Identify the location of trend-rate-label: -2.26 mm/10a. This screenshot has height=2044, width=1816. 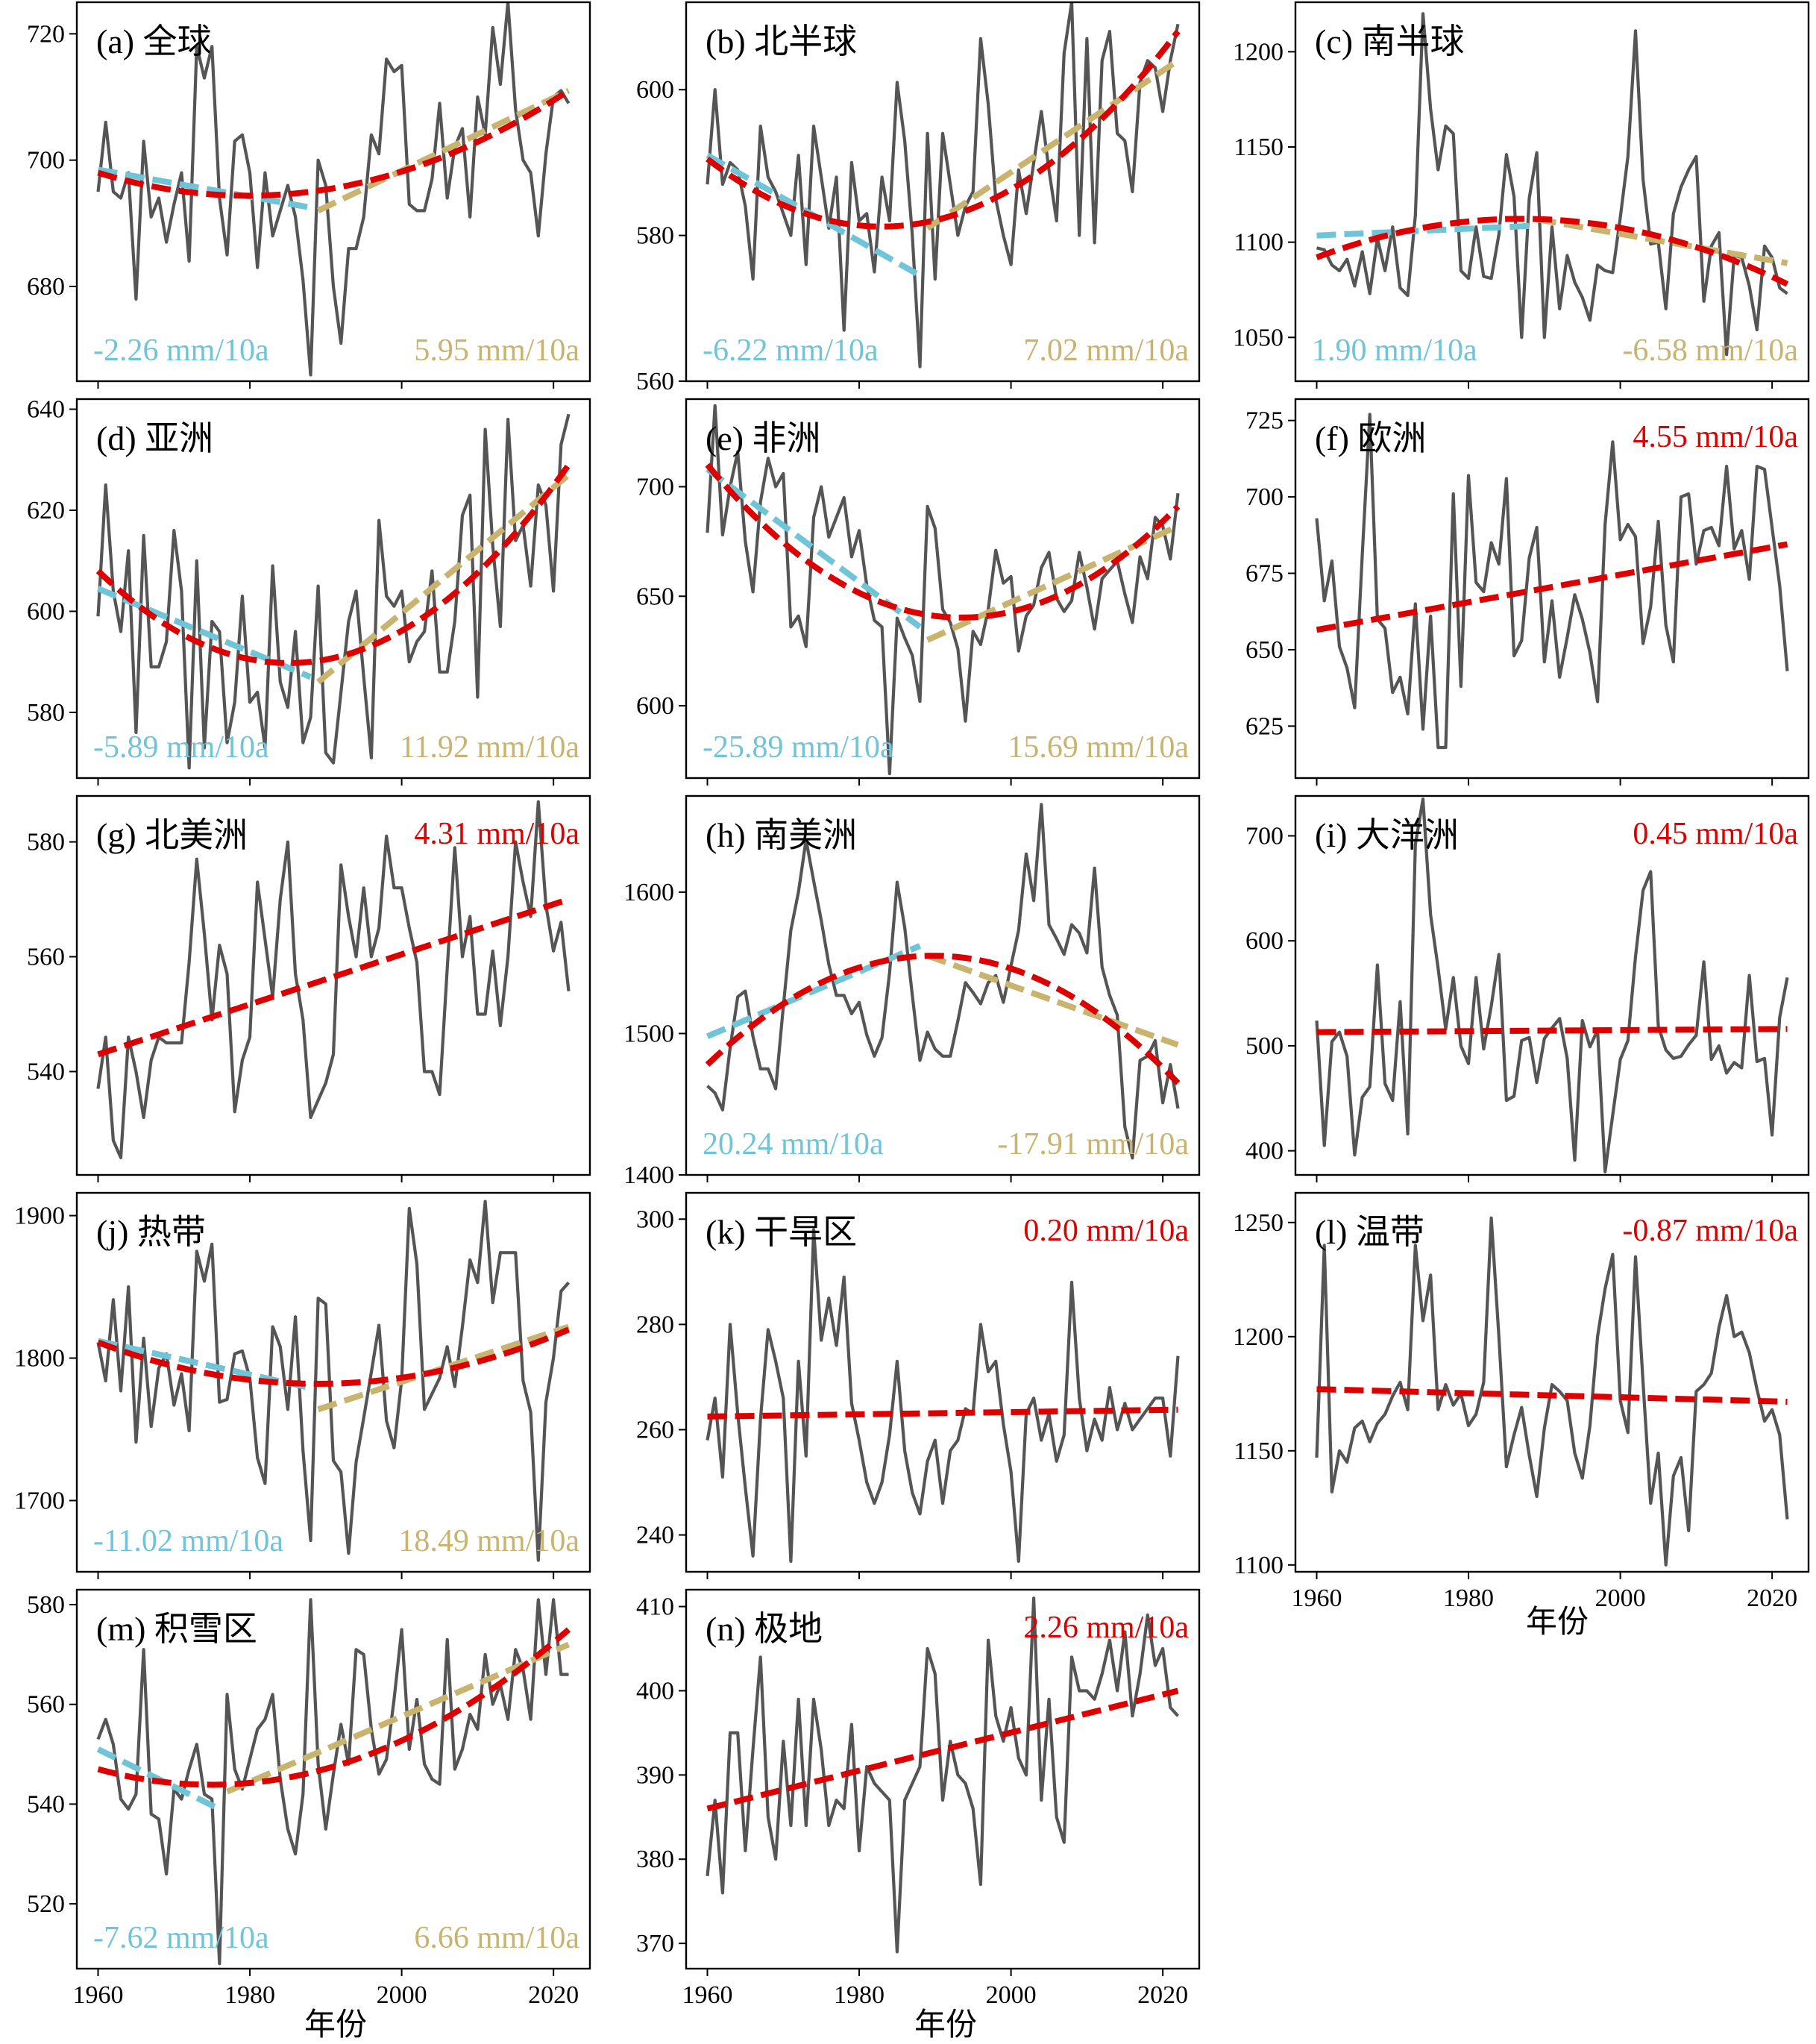
(181, 351).